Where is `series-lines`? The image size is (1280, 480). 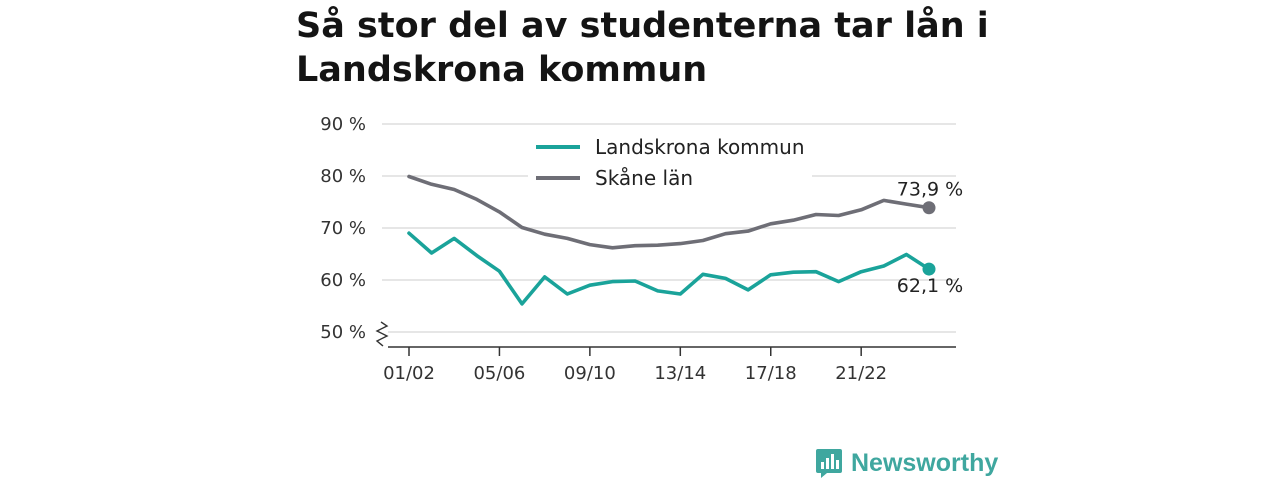 series-lines is located at coordinates (671, 240).